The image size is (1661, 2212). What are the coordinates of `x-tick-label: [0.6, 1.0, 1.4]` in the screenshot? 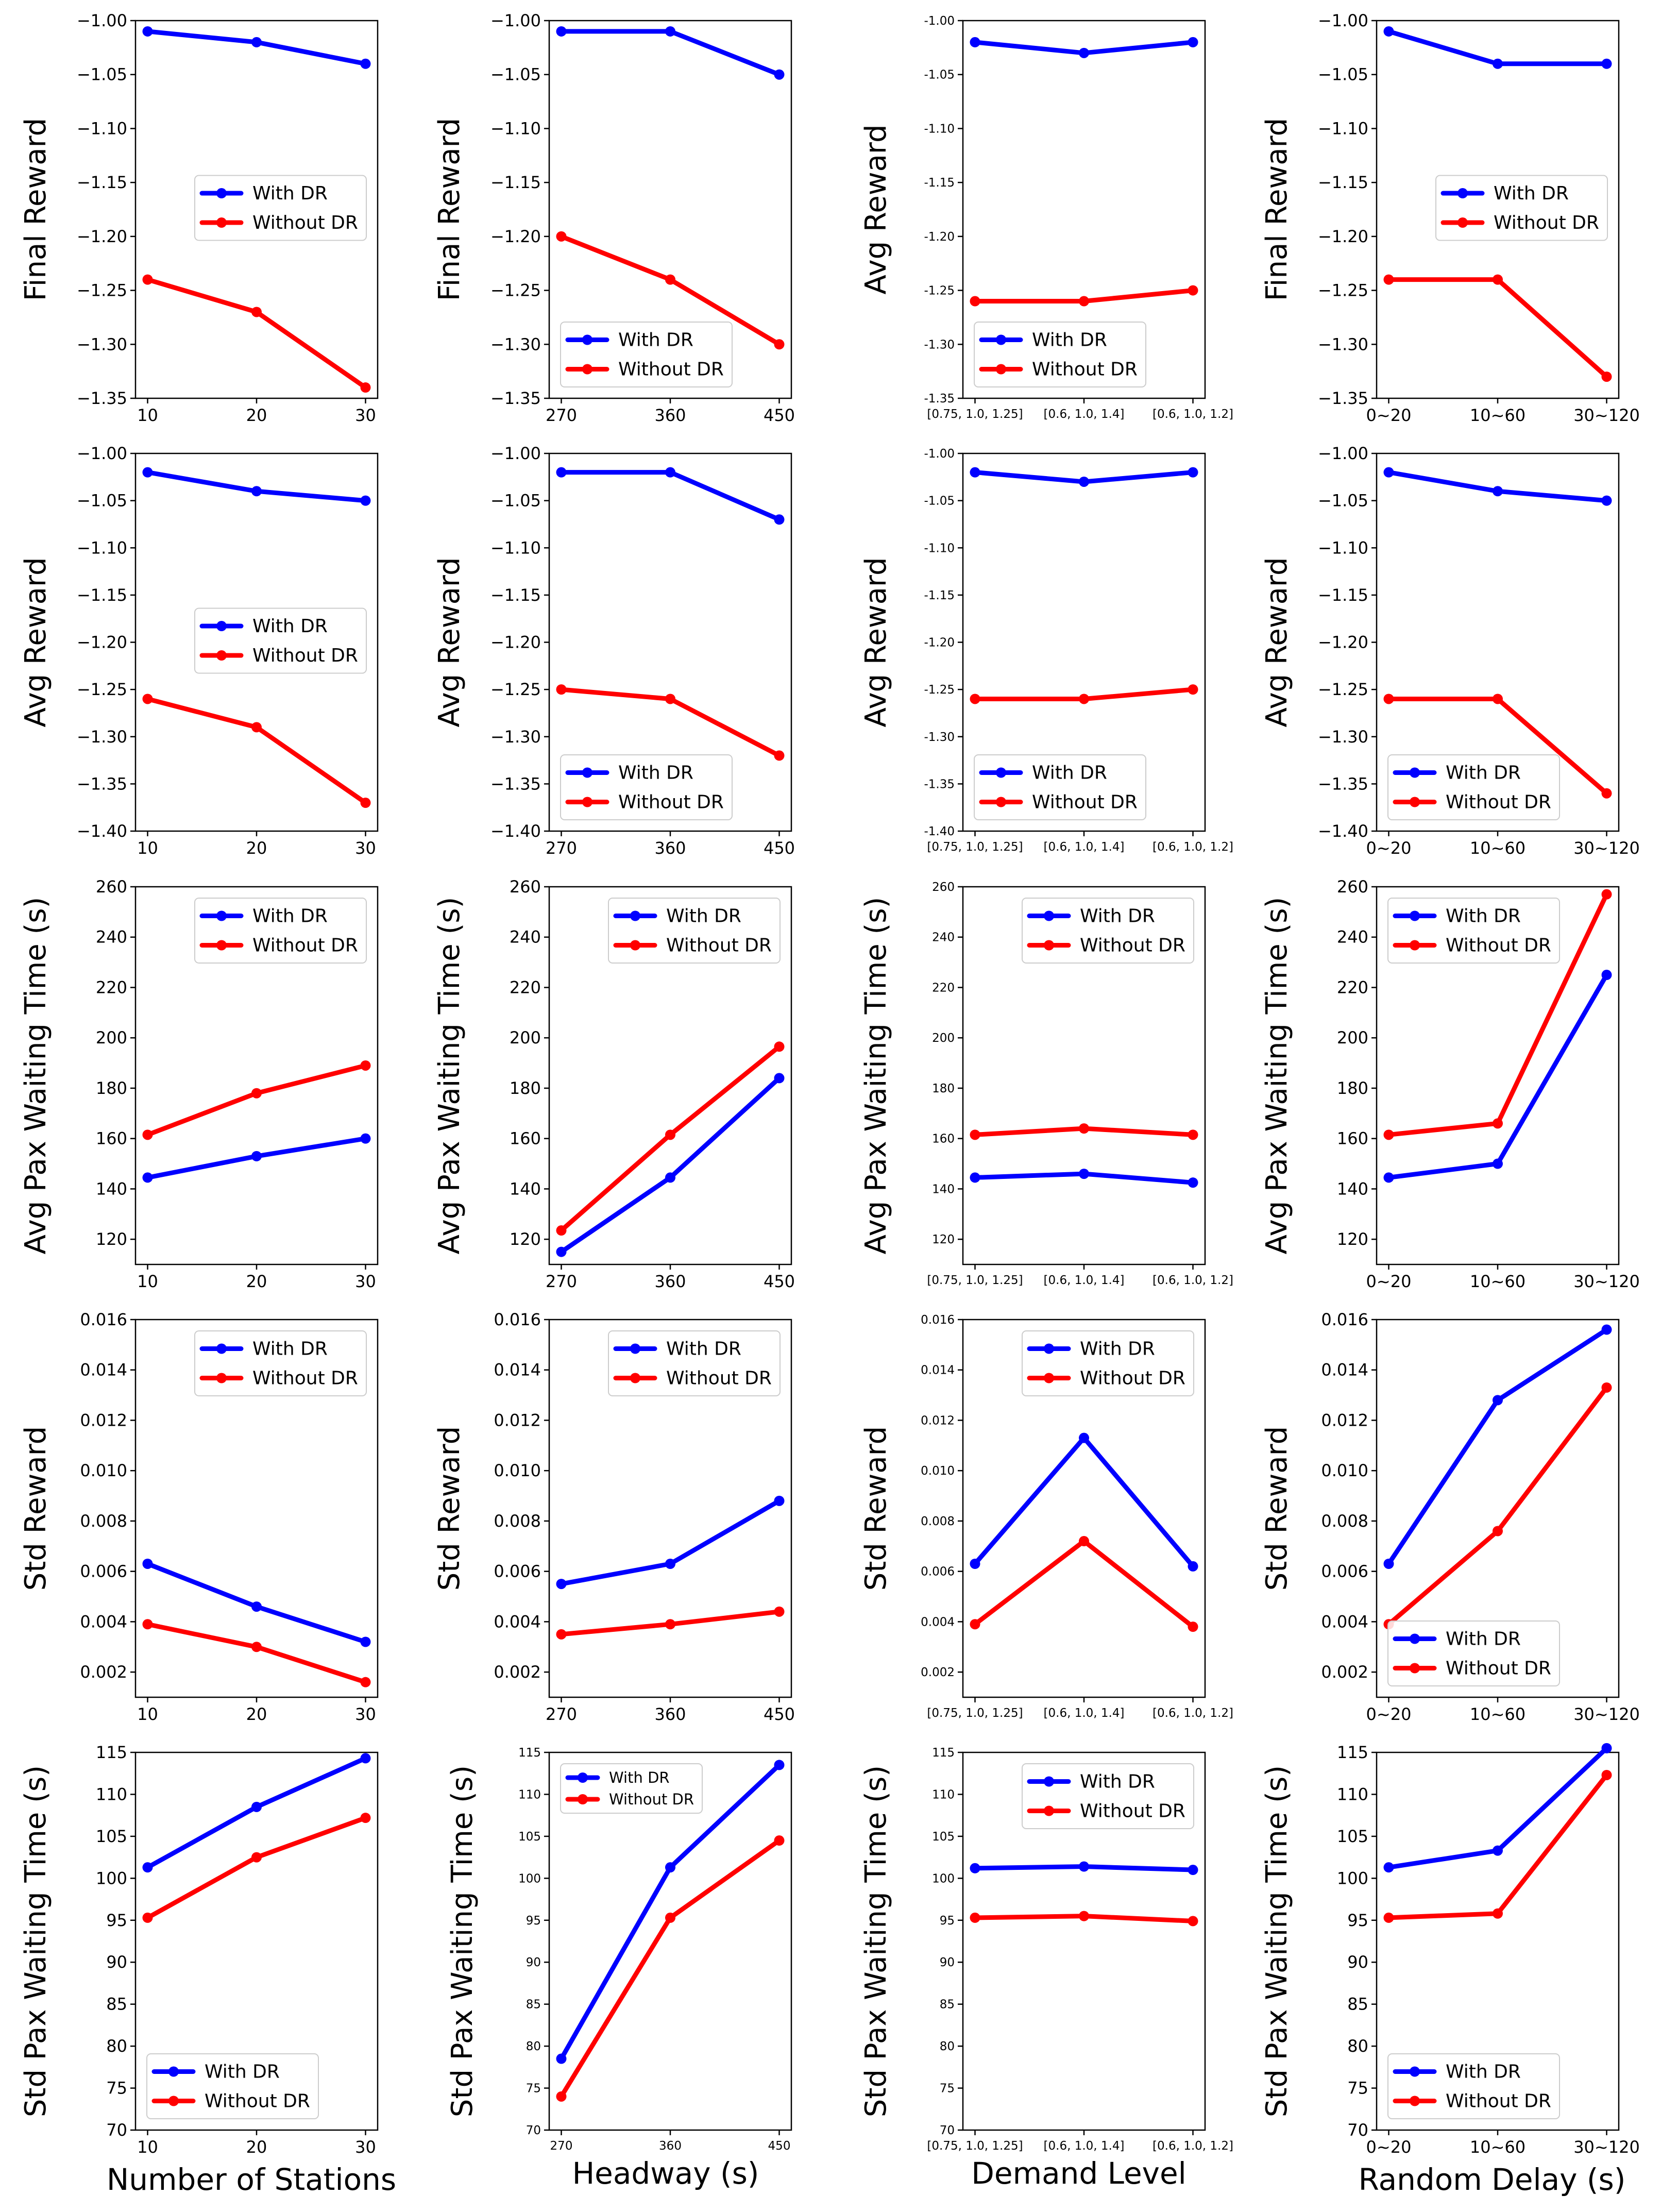 It's located at (1085, 847).